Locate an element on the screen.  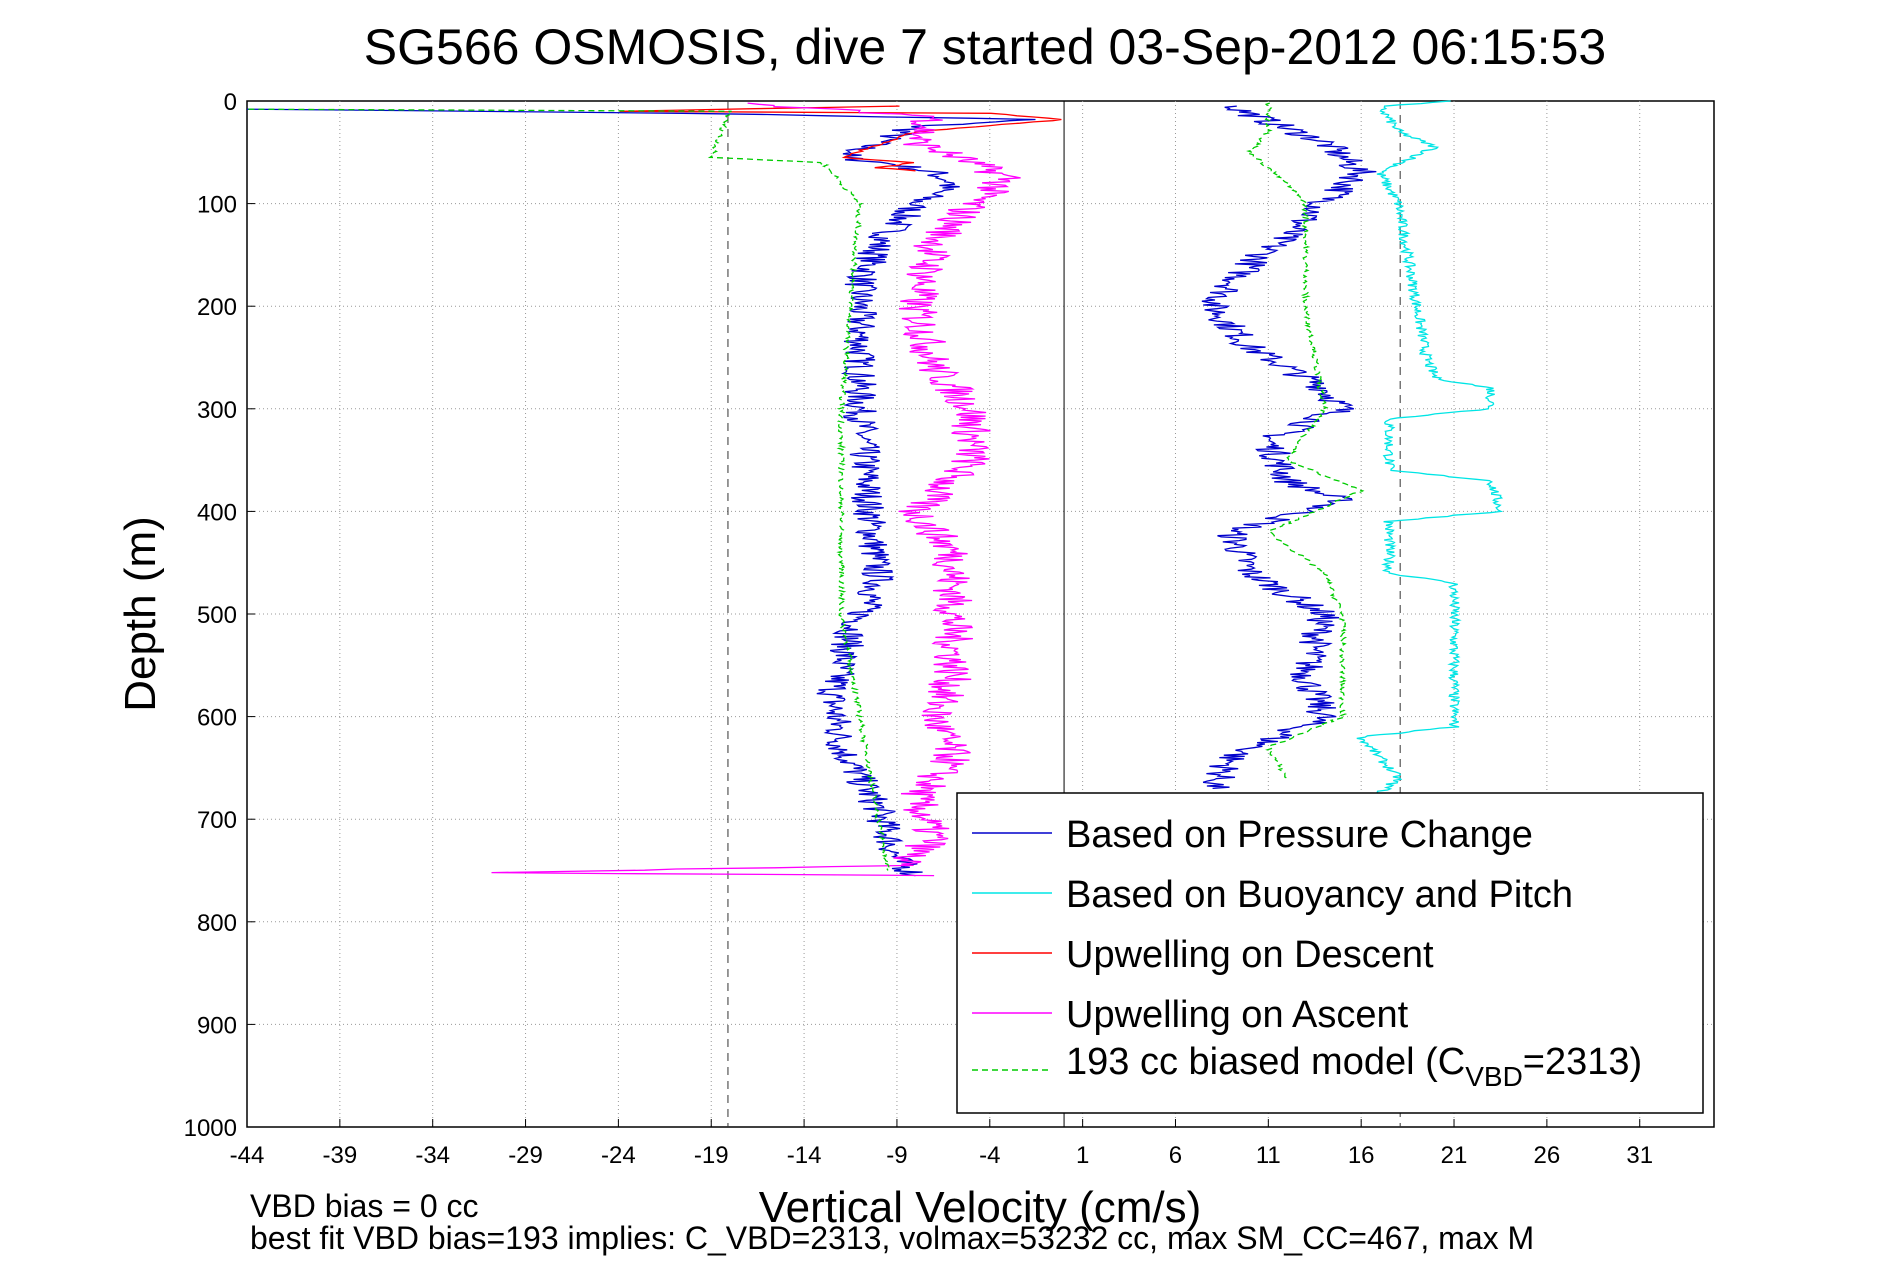
x-tick-label: 16 is located at coordinates (1361, 1155).